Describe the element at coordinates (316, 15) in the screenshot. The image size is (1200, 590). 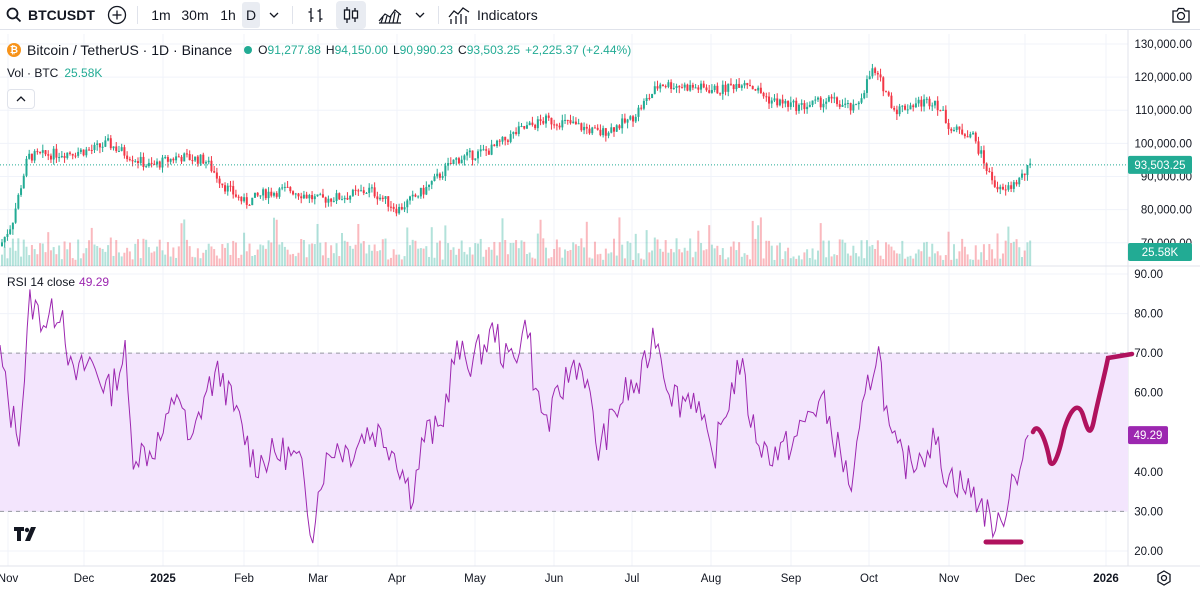
I see `bars-chart-button` at that location.